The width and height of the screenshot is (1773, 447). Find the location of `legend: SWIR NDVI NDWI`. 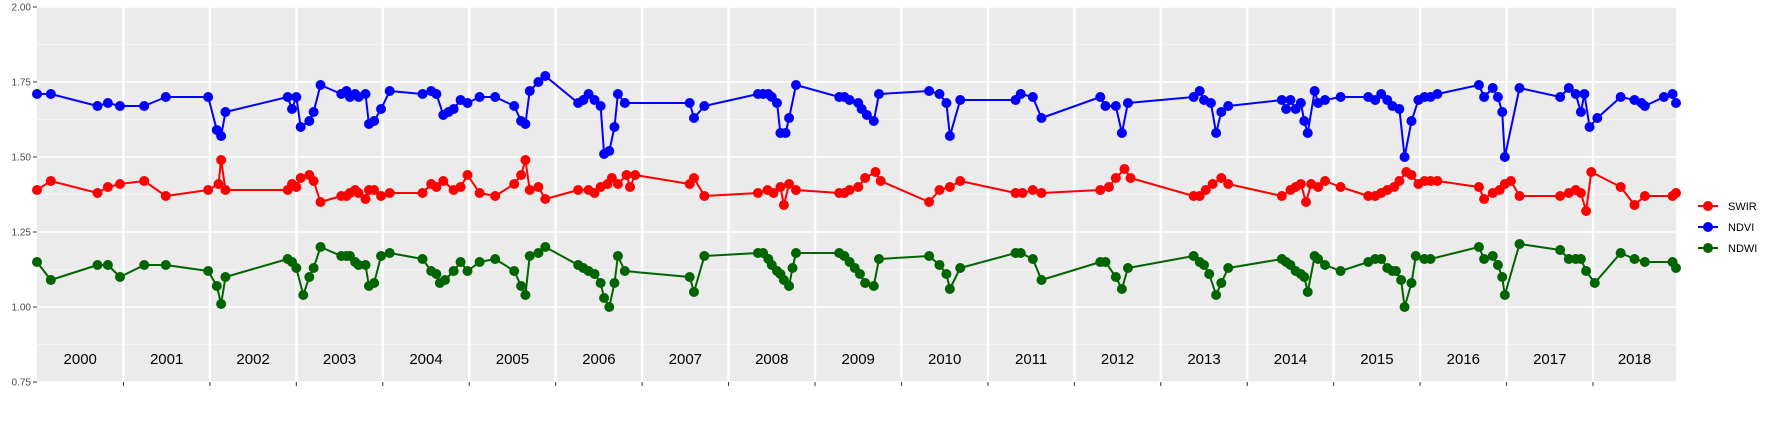

legend: SWIR NDVI NDWI is located at coordinates (1727, 228).